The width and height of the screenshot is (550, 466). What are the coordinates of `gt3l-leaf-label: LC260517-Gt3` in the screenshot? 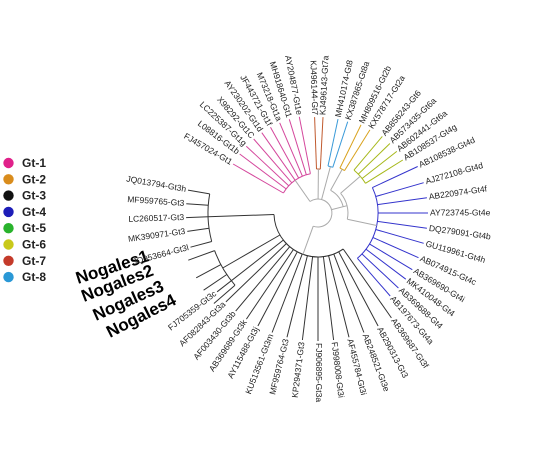 It's located at (156, 218).